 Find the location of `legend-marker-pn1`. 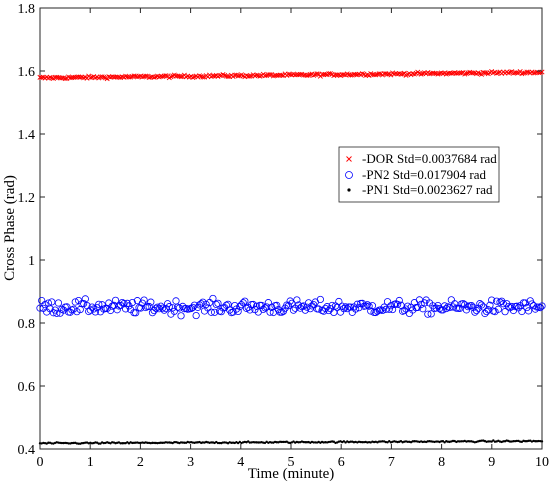

legend-marker-pn1 is located at coordinates (349, 190).